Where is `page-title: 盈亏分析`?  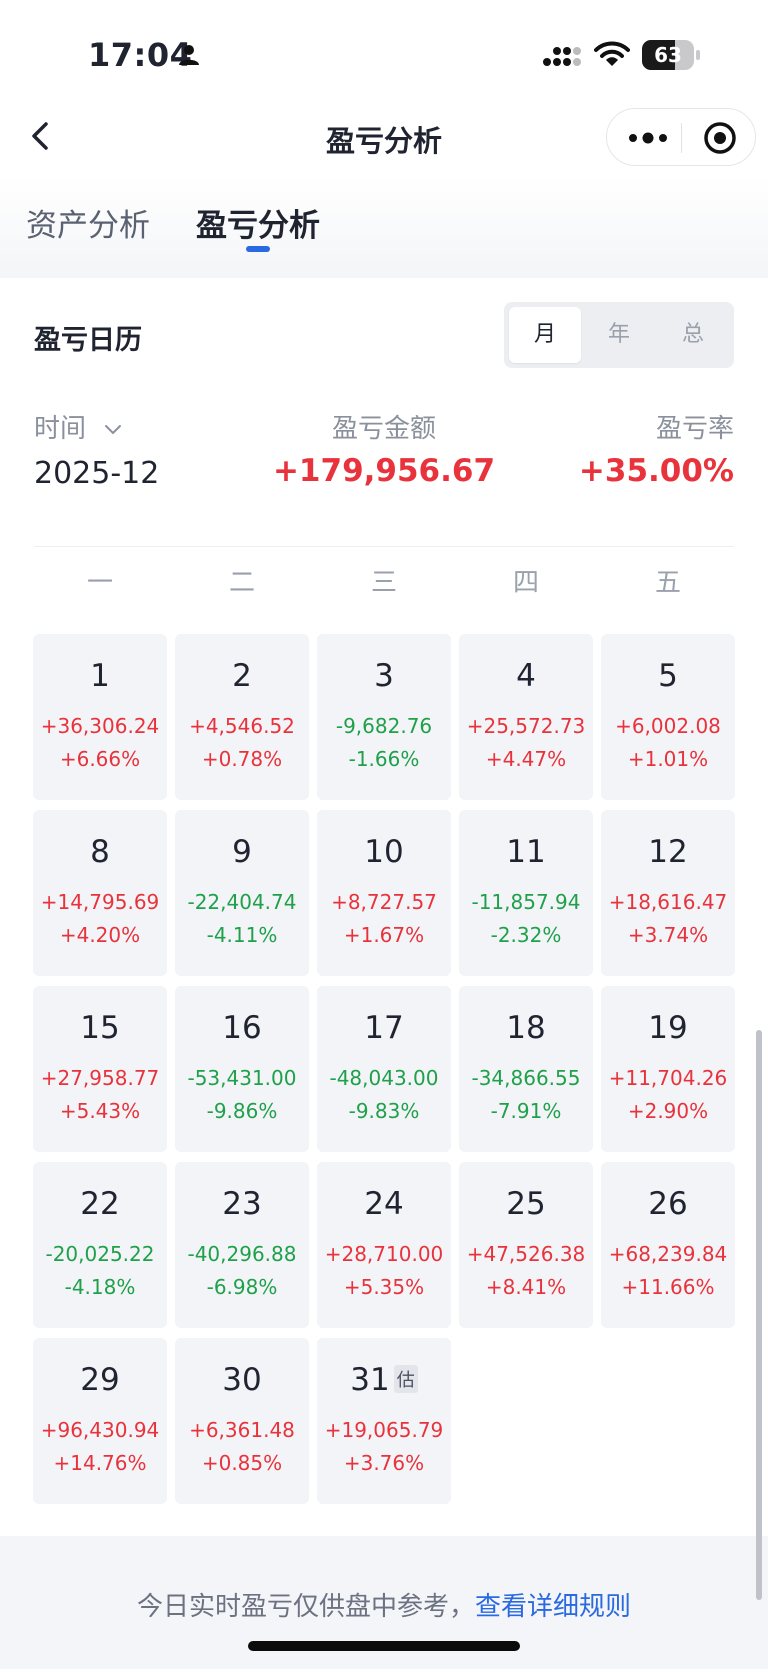 page-title: 盈亏分析 is located at coordinates (383, 141).